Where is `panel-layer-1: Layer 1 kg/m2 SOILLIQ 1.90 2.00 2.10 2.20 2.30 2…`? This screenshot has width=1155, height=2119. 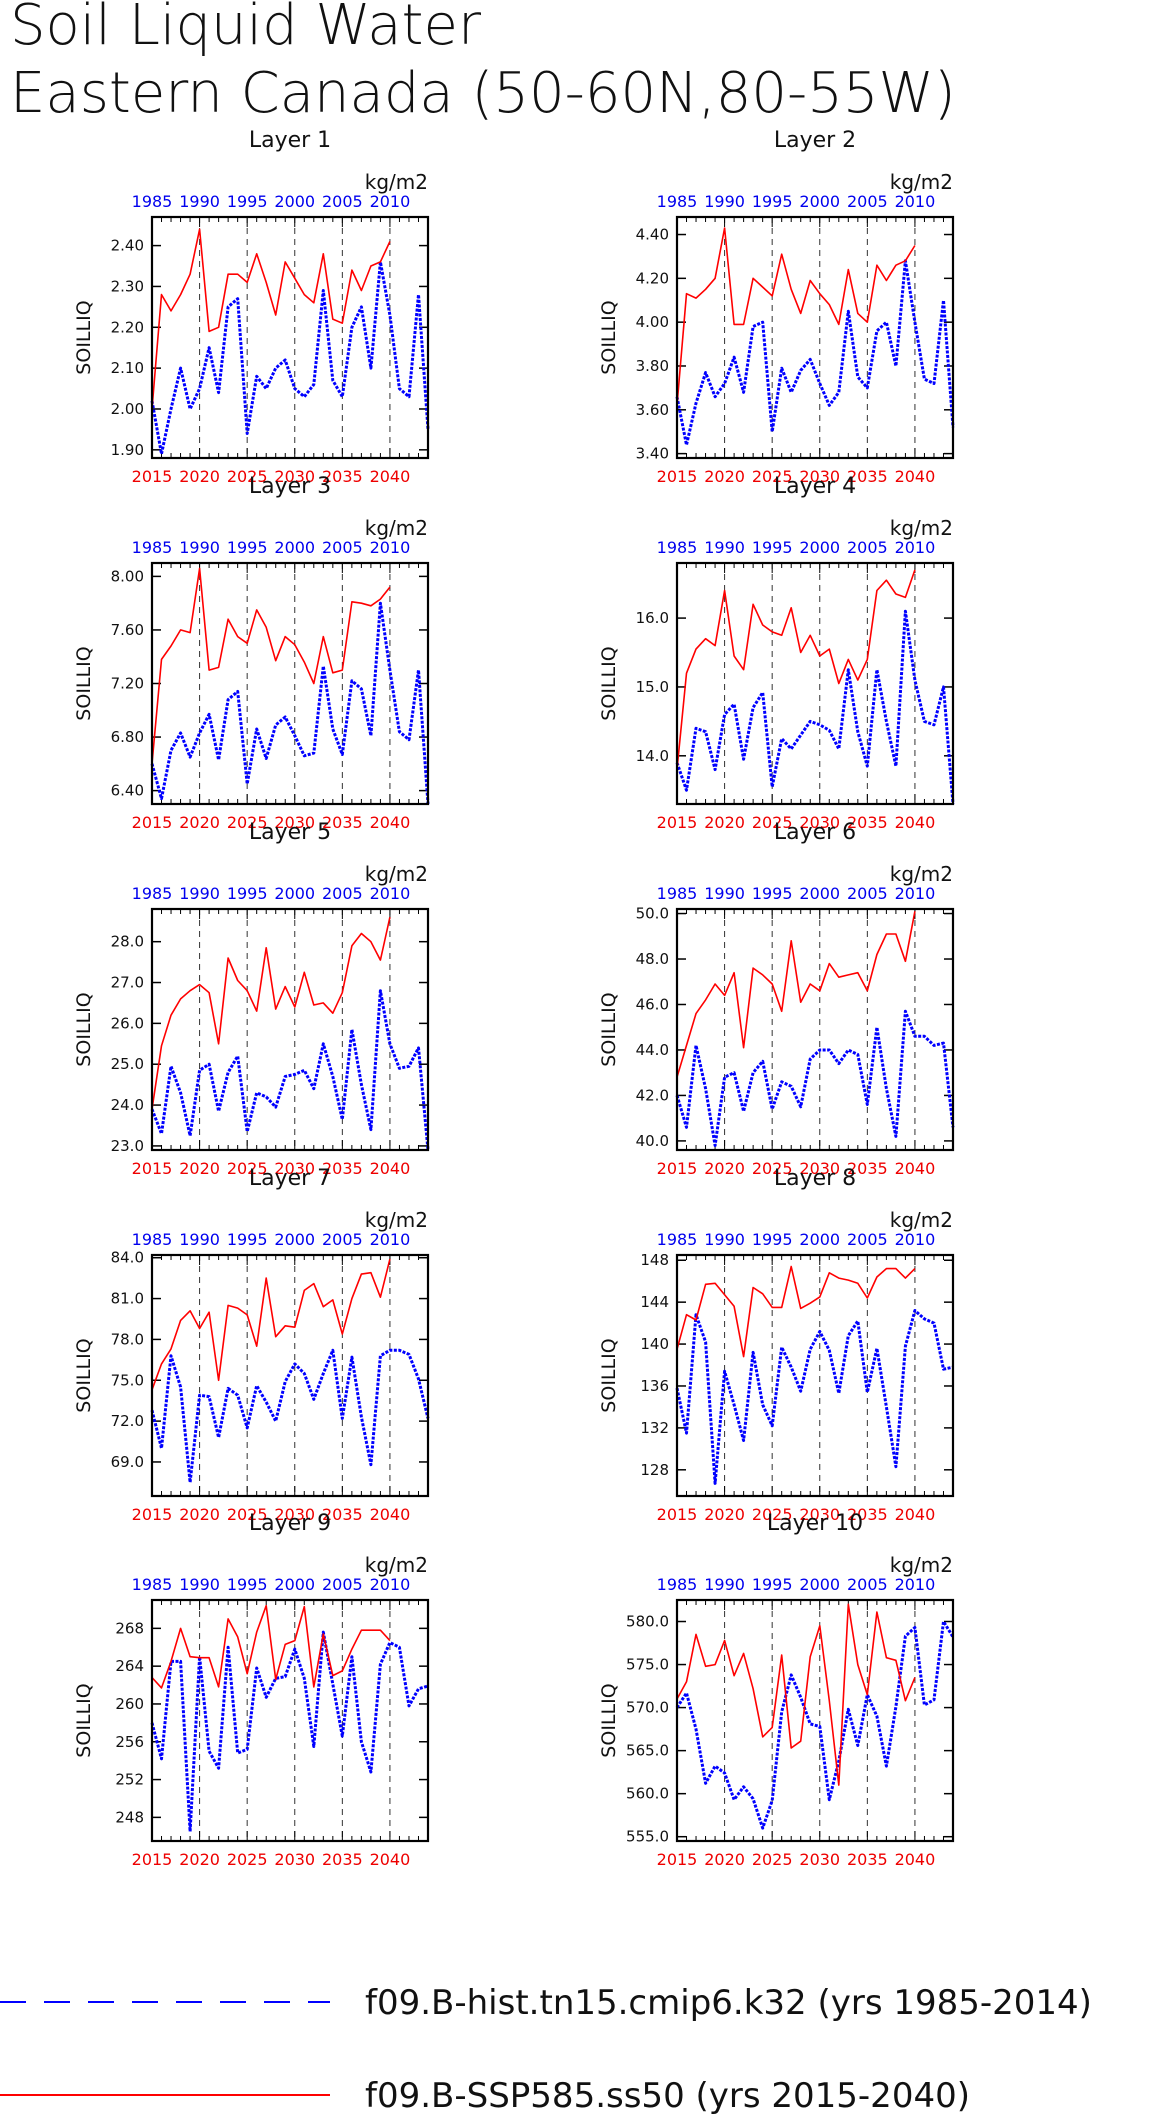 panel-layer-1: Layer 1 kg/m2 SOILLIQ 1.90 2.00 2.10 2.20 2.30 2… is located at coordinates (251, 307).